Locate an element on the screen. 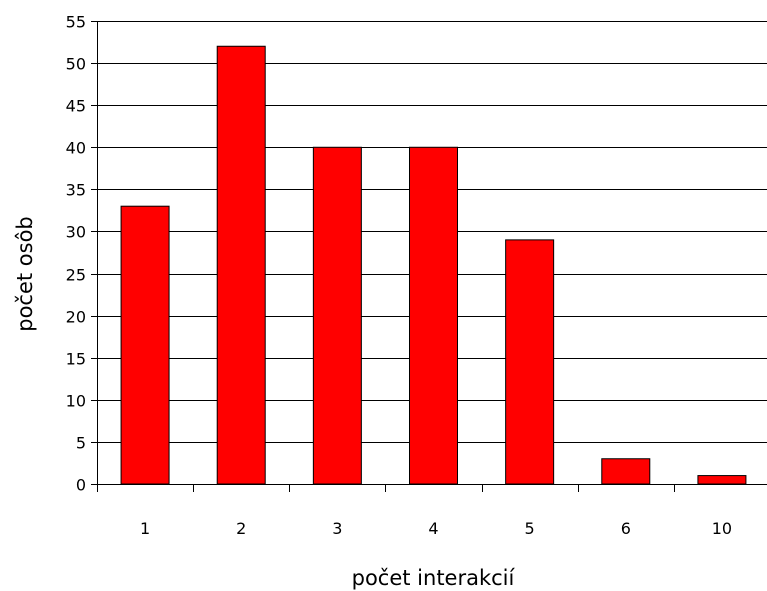 The image size is (767, 591). x-tick-label-2: 2 is located at coordinates (241, 528).